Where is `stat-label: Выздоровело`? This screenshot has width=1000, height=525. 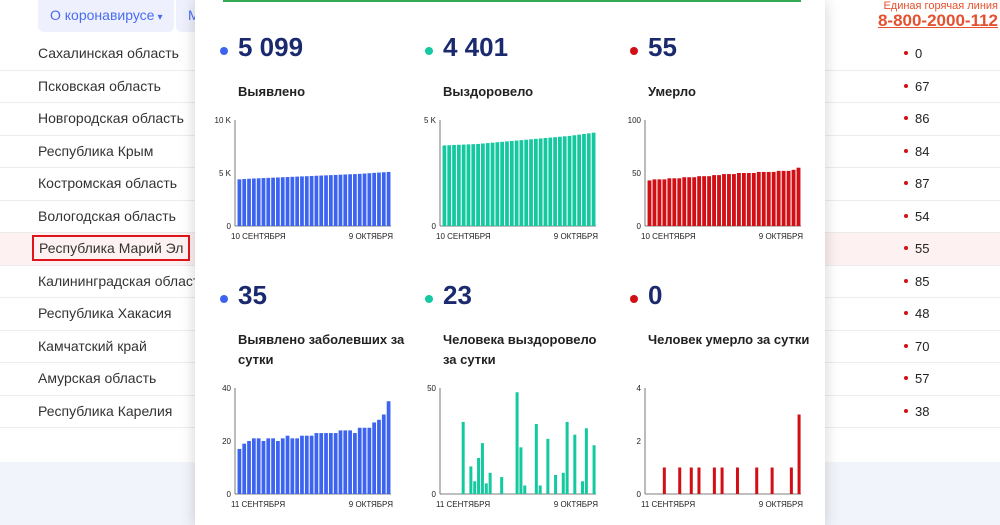
stat-label: Выздоровело is located at coordinates (488, 91).